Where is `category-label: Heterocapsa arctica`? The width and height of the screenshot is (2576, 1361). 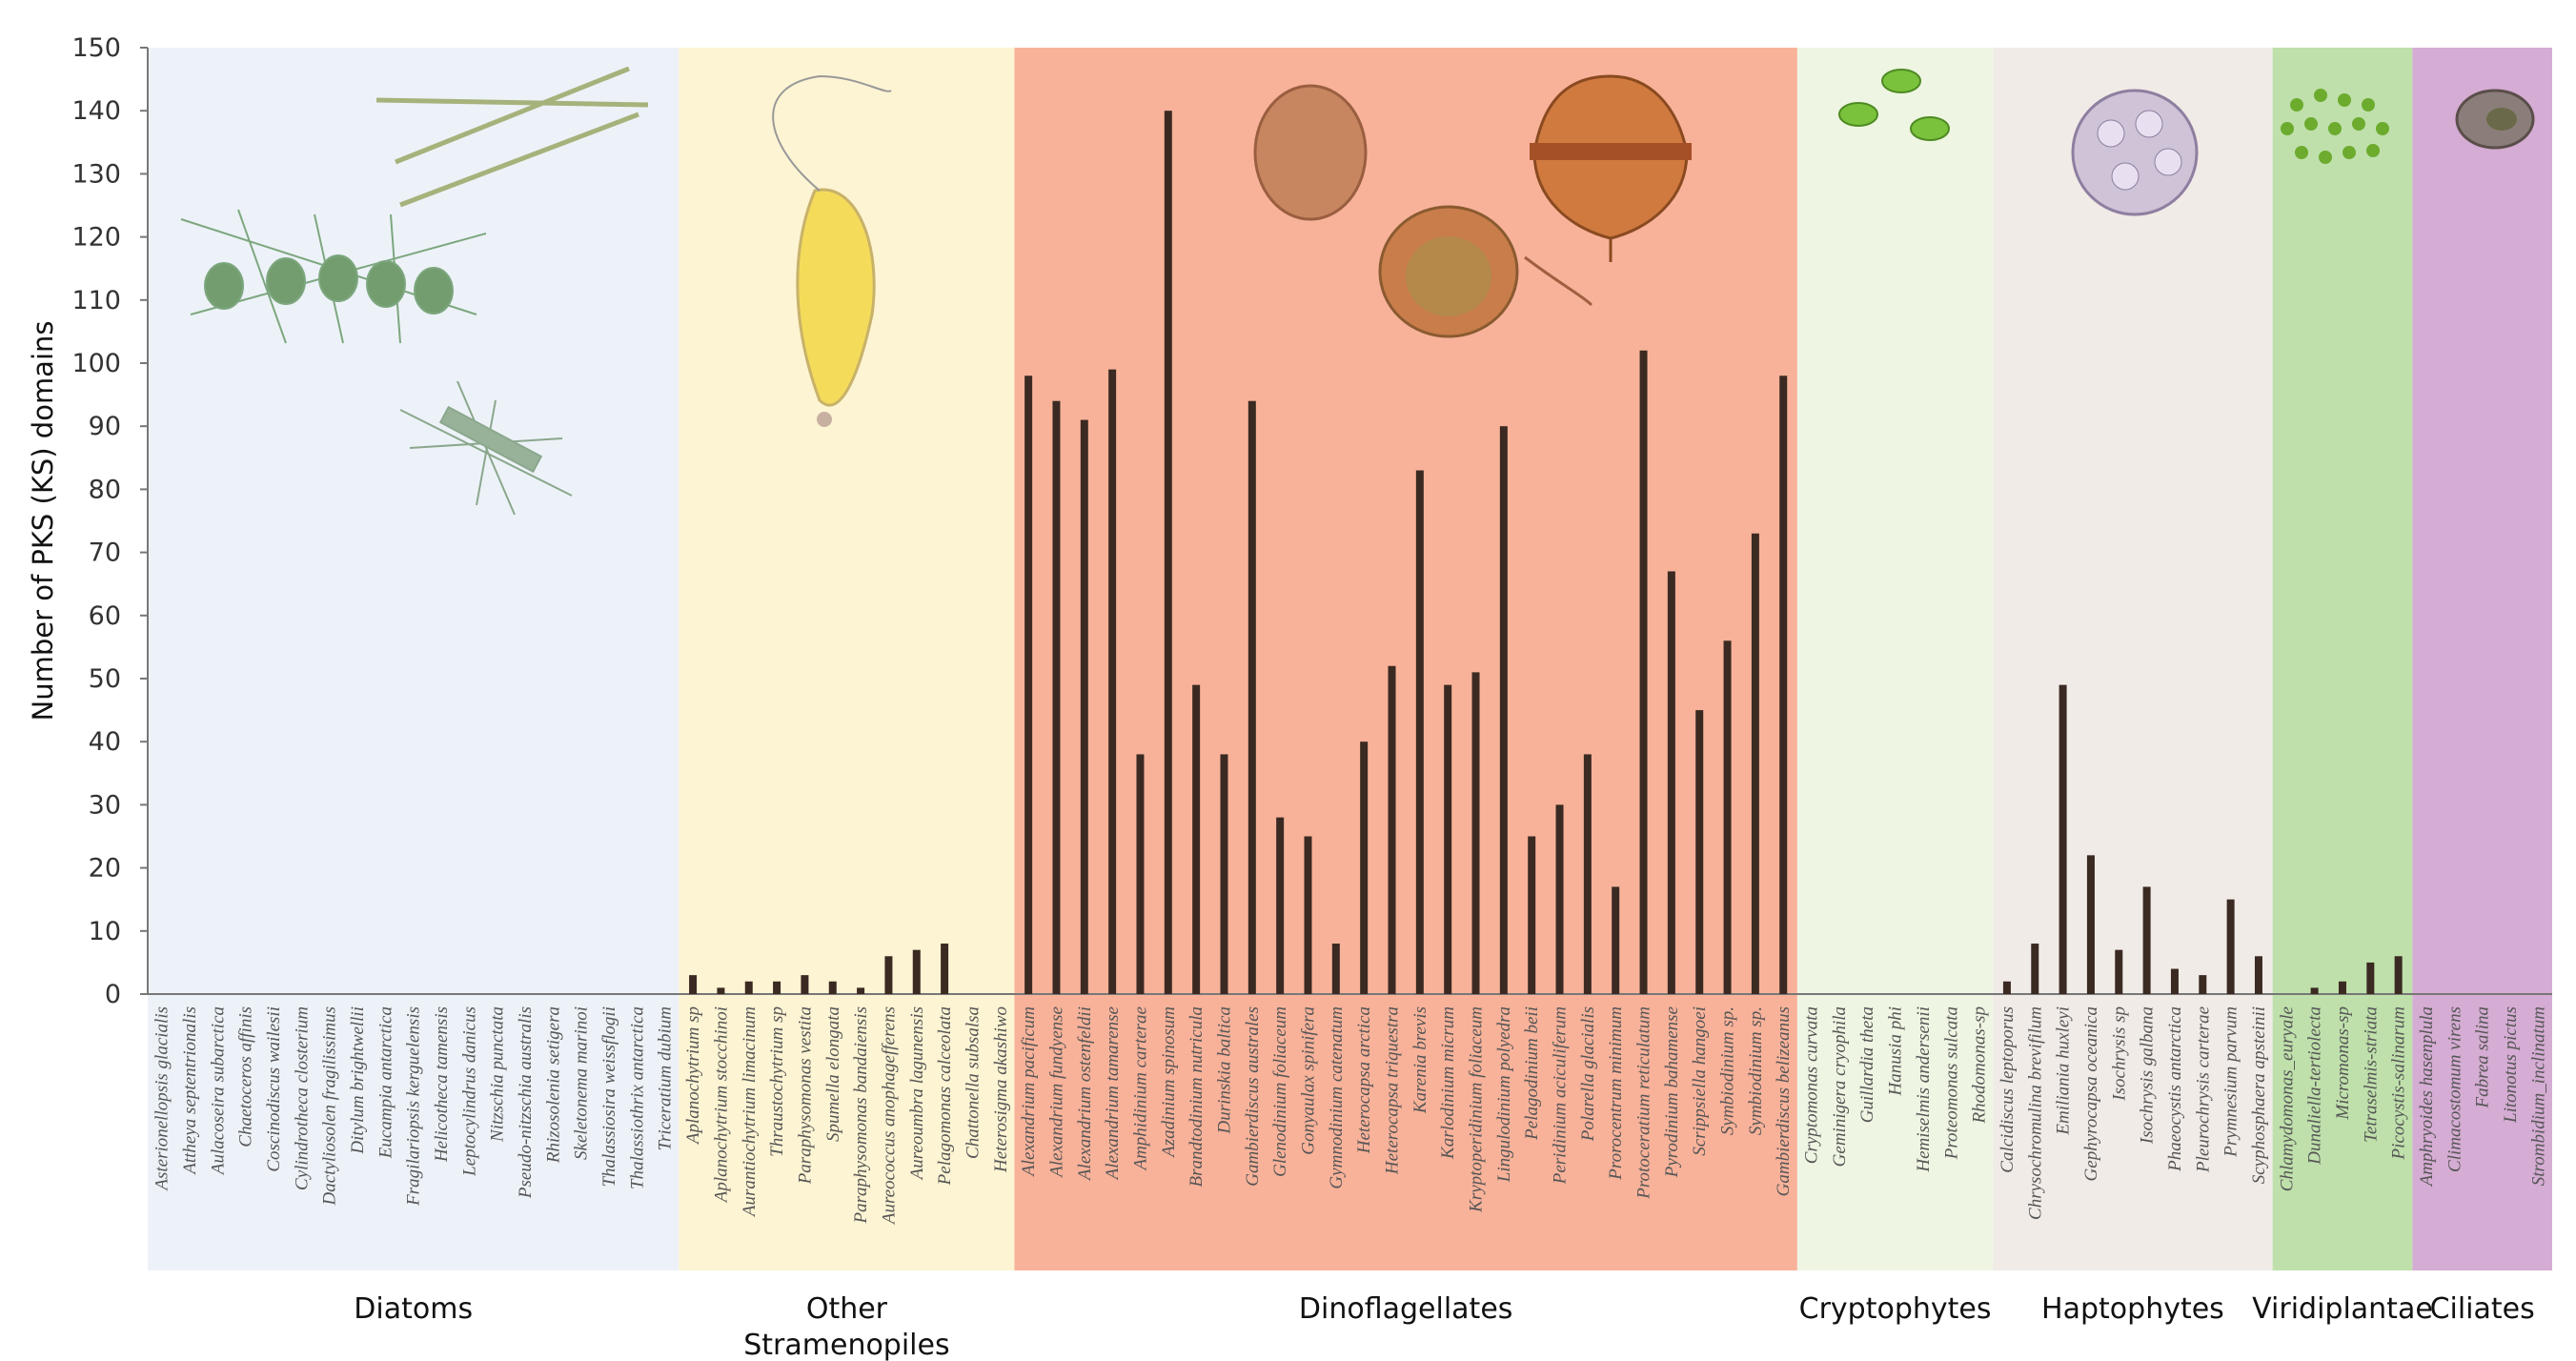
category-label: Heterocapsa arctica is located at coordinates (1364, 1080).